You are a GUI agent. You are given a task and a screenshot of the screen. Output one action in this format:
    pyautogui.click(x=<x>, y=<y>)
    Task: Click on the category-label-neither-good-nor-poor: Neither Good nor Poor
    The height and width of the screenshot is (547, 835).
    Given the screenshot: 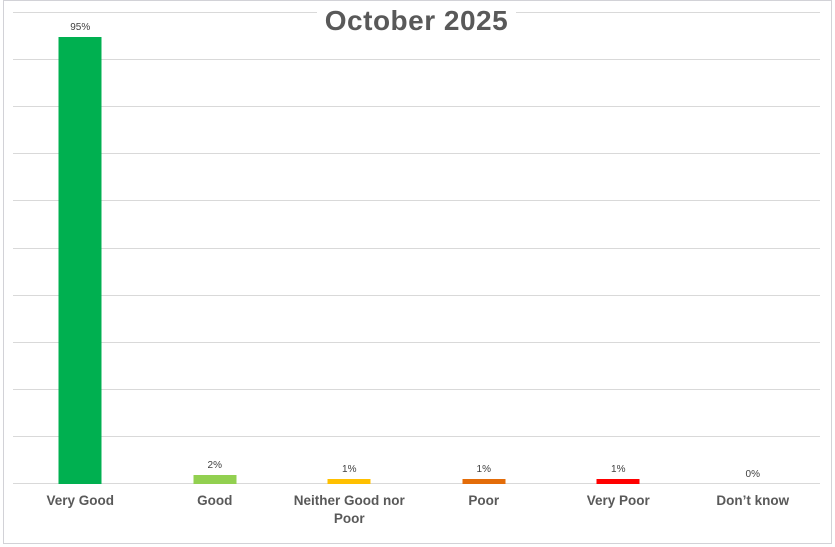 What is the action you would take?
    pyautogui.click(x=349, y=510)
    